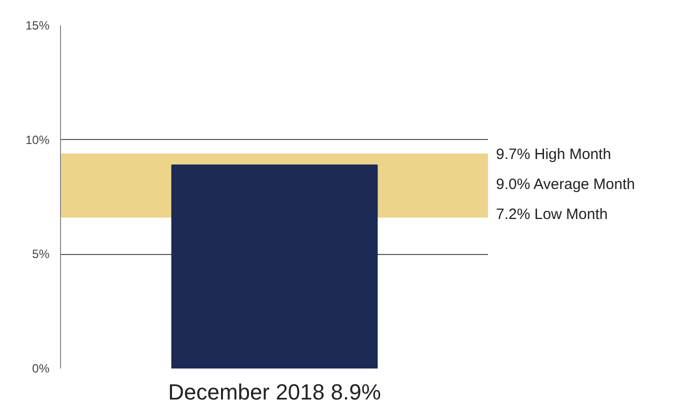  What do you see at coordinates (554, 155) in the screenshot?
I see `text: 9.7% High Month` at bounding box center [554, 155].